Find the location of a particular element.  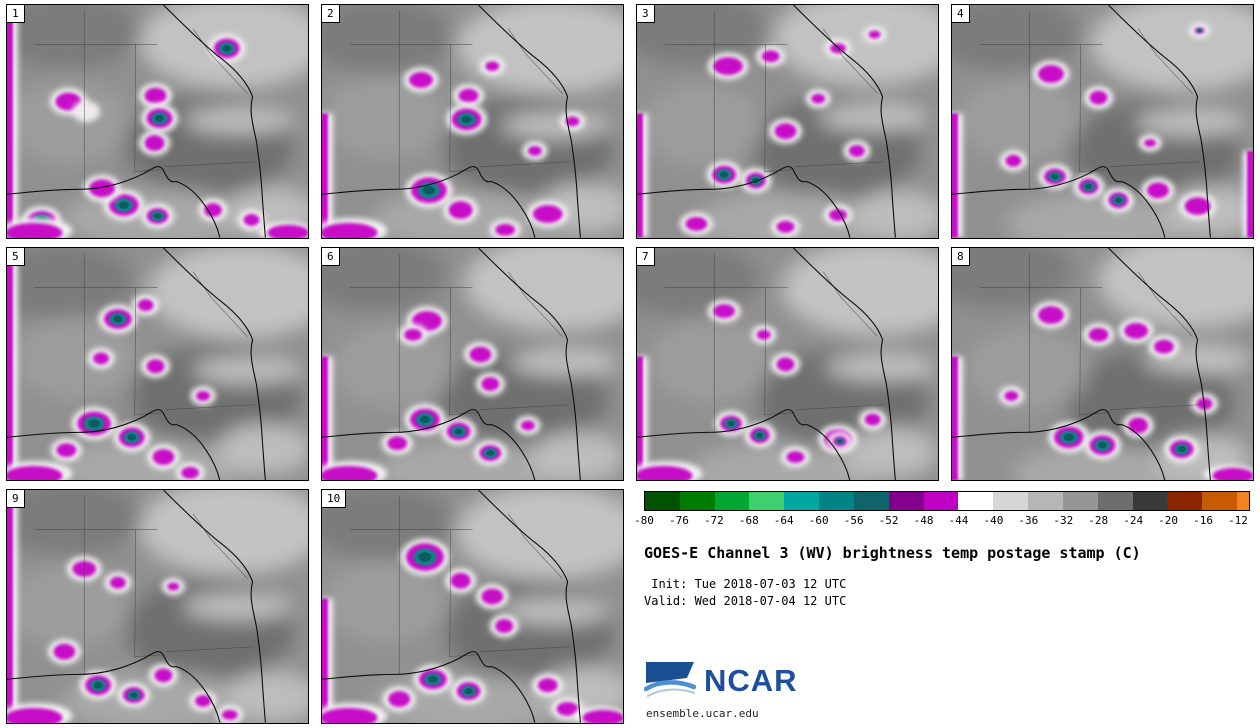

colorbar-tick-label: -40 is located at coordinates (993, 521).